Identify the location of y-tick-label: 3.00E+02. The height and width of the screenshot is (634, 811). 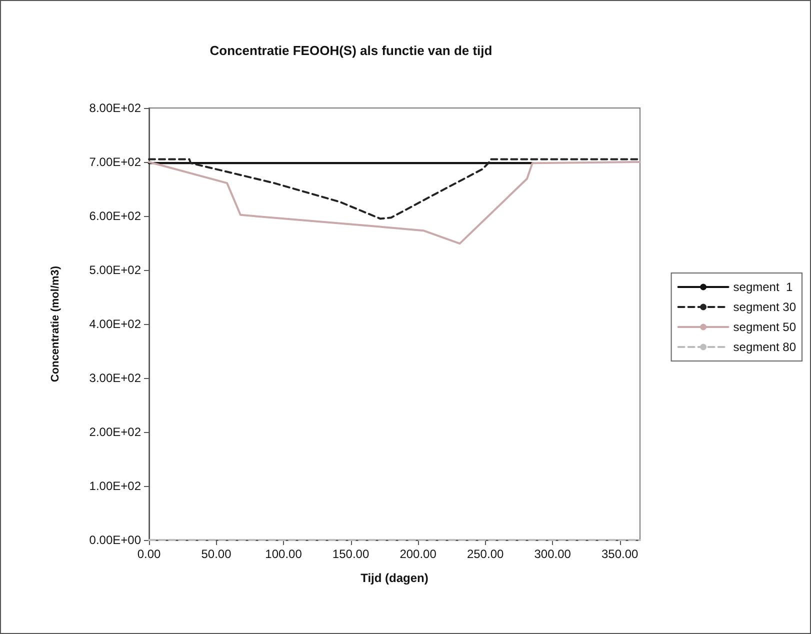
(115, 378).